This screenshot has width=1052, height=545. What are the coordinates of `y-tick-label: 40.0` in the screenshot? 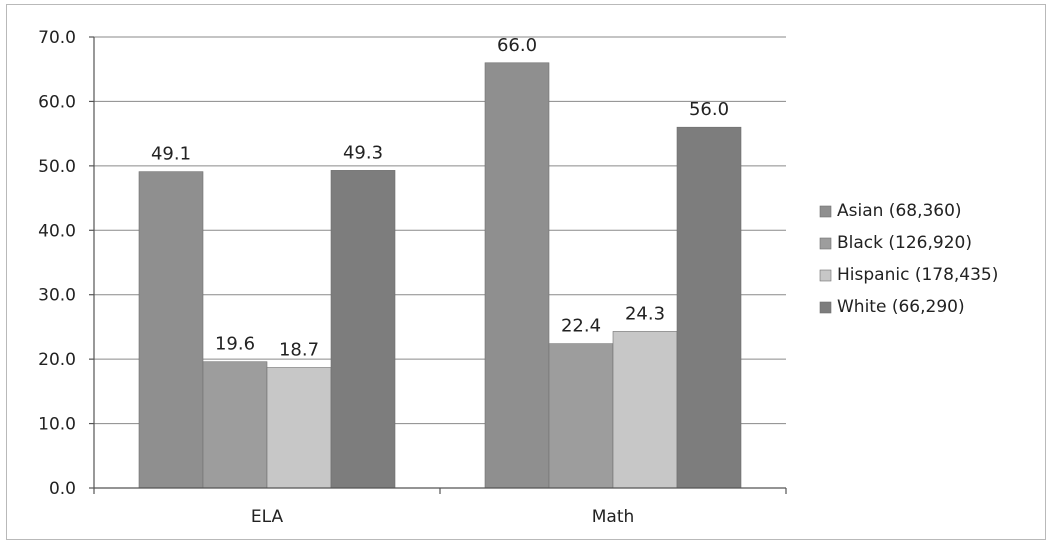 It's located at (57, 231).